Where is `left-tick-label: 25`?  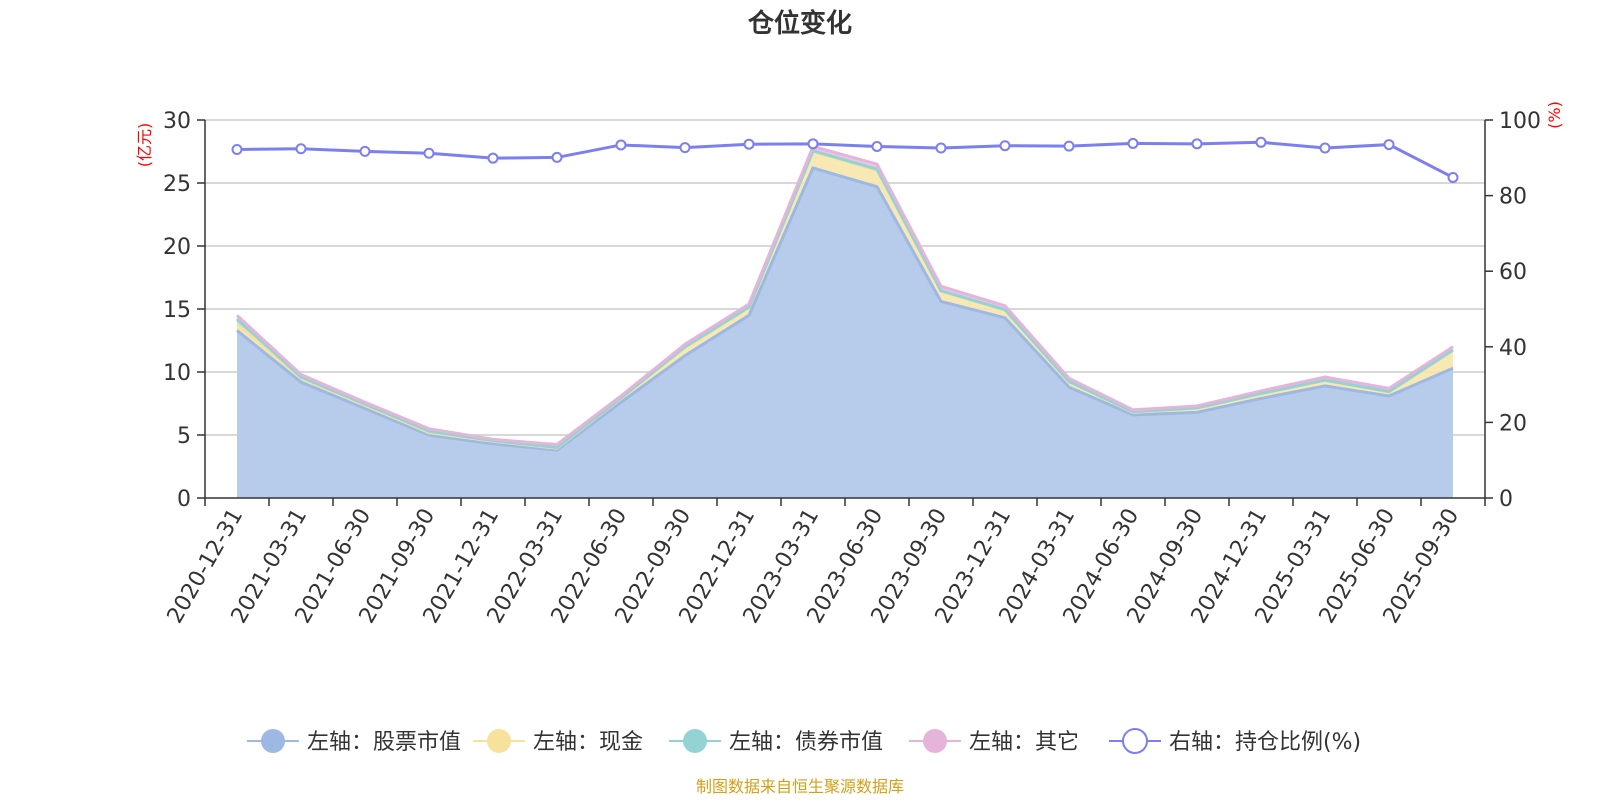 left-tick-label: 25 is located at coordinates (177, 184).